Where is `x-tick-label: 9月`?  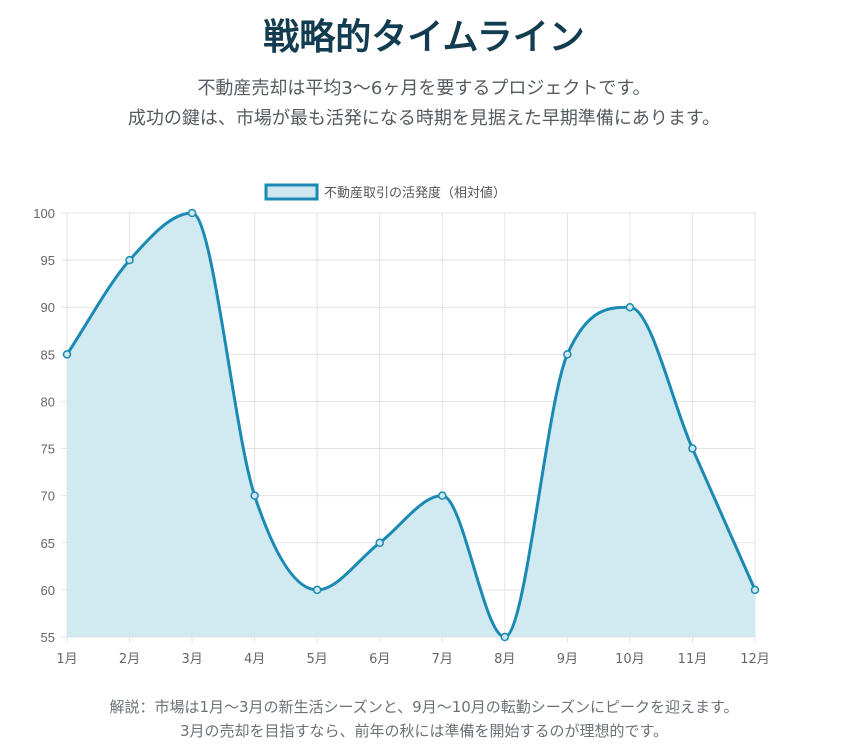
x-tick-label: 9月 is located at coordinates (567, 659).